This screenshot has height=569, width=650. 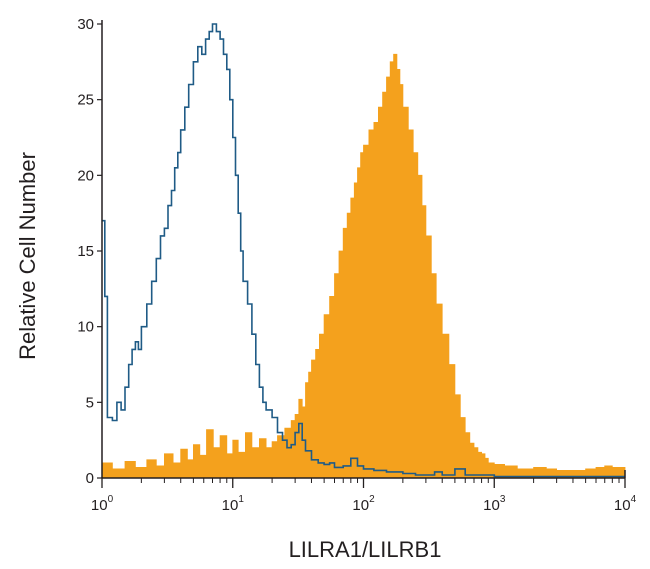 I want to click on x-tick-label: 10³, so click(x=494, y=504).